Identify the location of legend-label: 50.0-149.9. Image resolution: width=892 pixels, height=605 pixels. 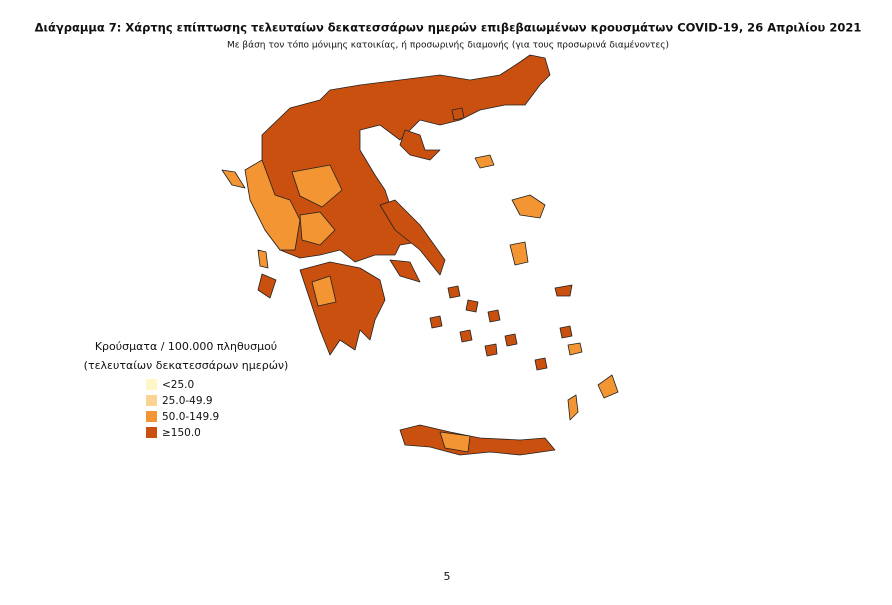
(190, 417).